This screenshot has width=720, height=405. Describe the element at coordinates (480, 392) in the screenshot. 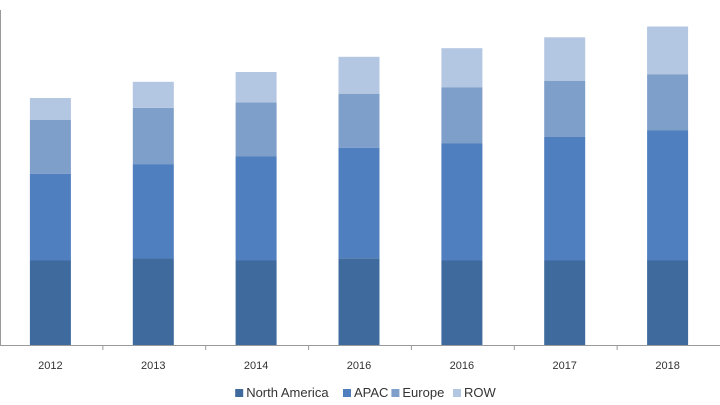

I see `legend-label: ROW` at that location.